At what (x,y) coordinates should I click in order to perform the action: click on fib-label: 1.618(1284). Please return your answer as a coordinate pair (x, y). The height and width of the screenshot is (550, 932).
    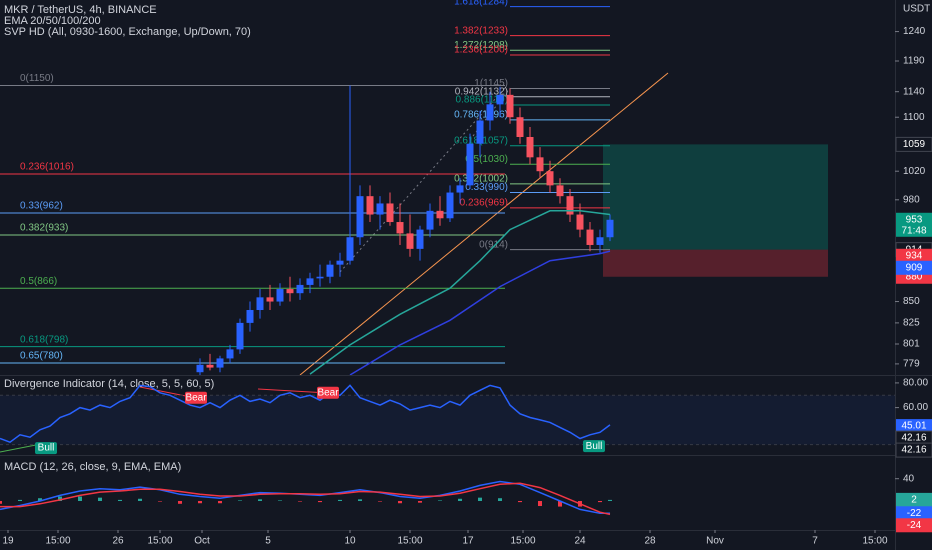
    Looking at the image, I should click on (481, 3).